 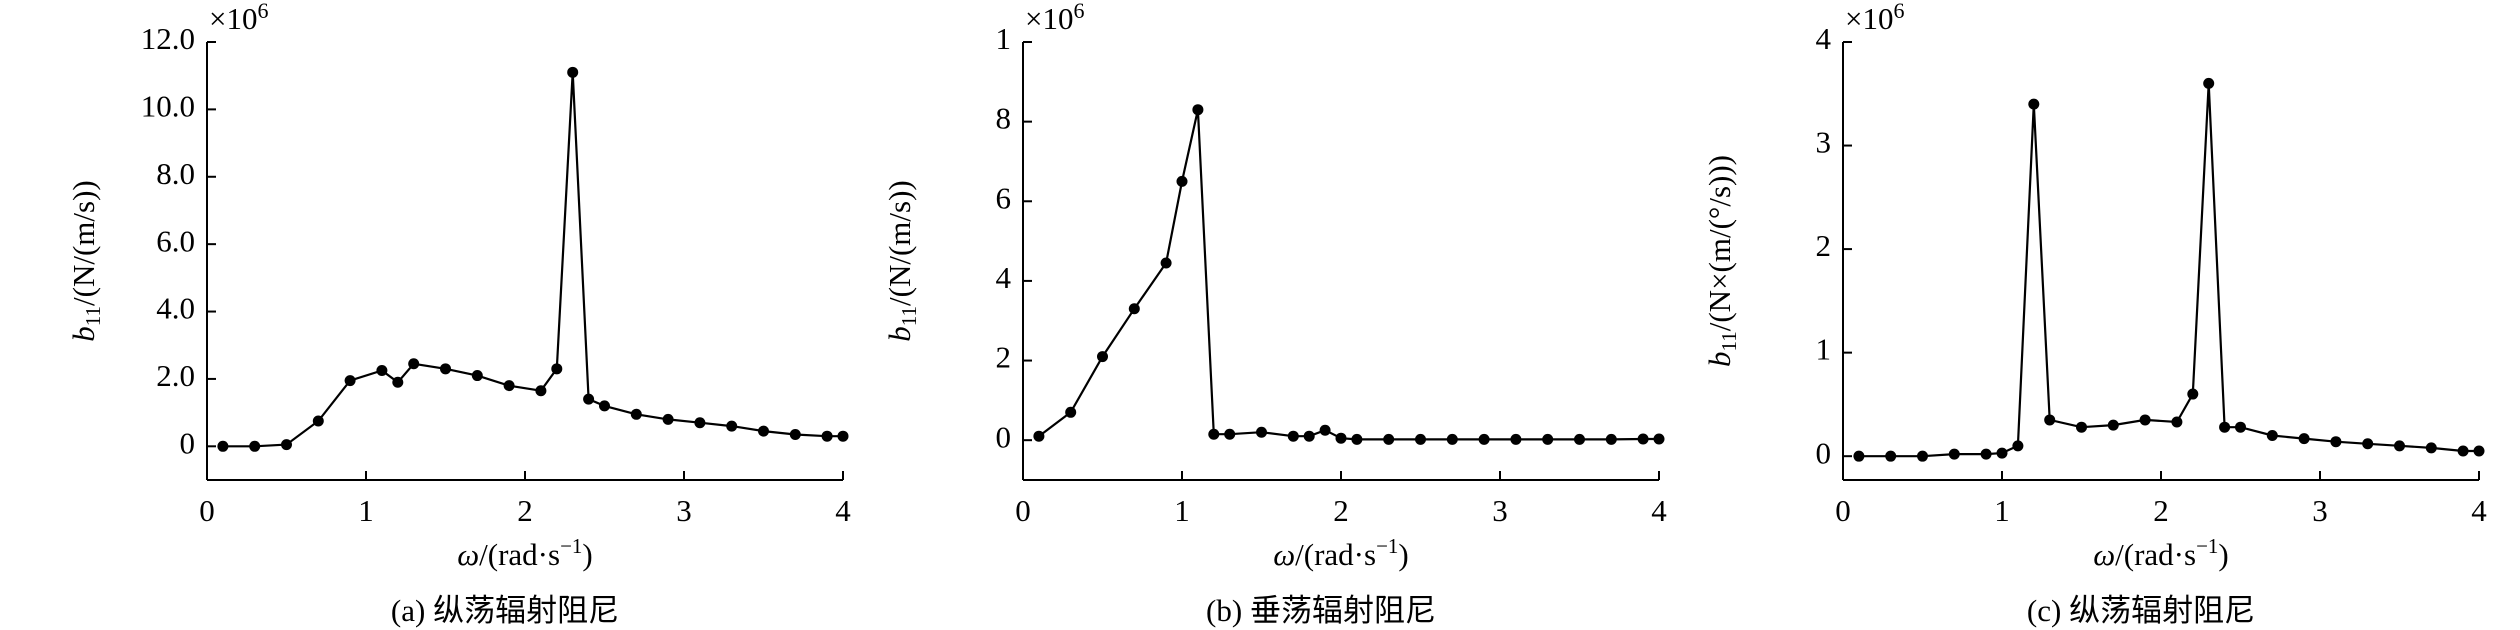 I want to click on caption: (b) 垂荡辐射阻尼, so click(x=1321, y=610).